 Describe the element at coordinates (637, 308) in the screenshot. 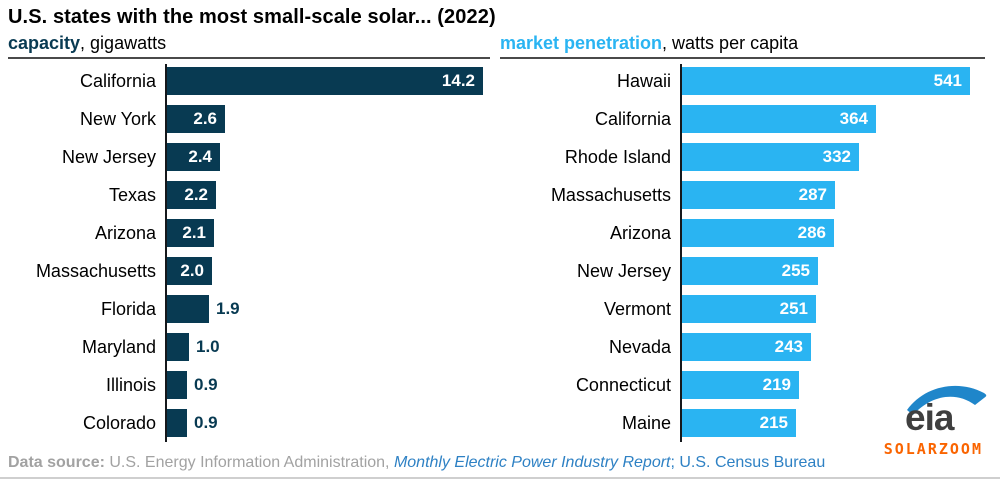

I see `category-label: Vermont` at that location.